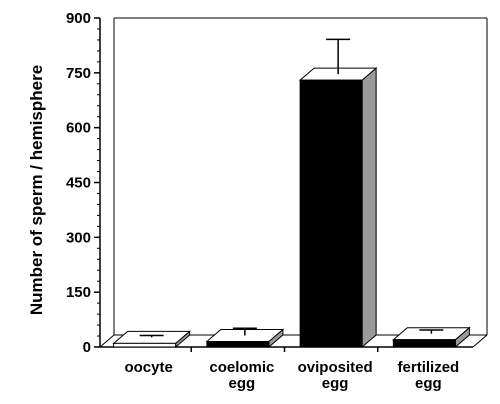  I want to click on x-category-label: oocyte, so click(148, 367).